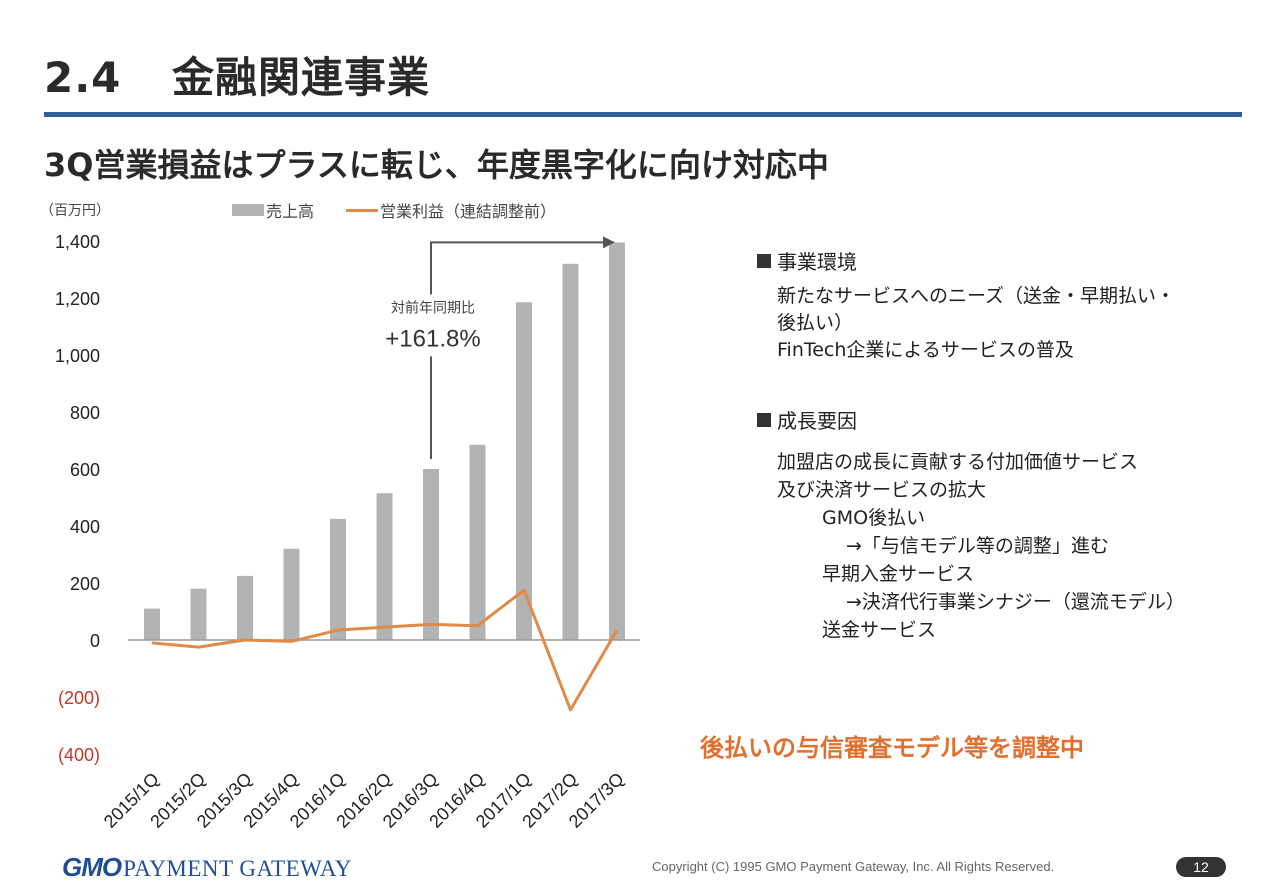 The height and width of the screenshot is (889, 1280). What do you see at coordinates (433, 307) in the screenshot?
I see `yoy-label: 対前年同期比` at bounding box center [433, 307].